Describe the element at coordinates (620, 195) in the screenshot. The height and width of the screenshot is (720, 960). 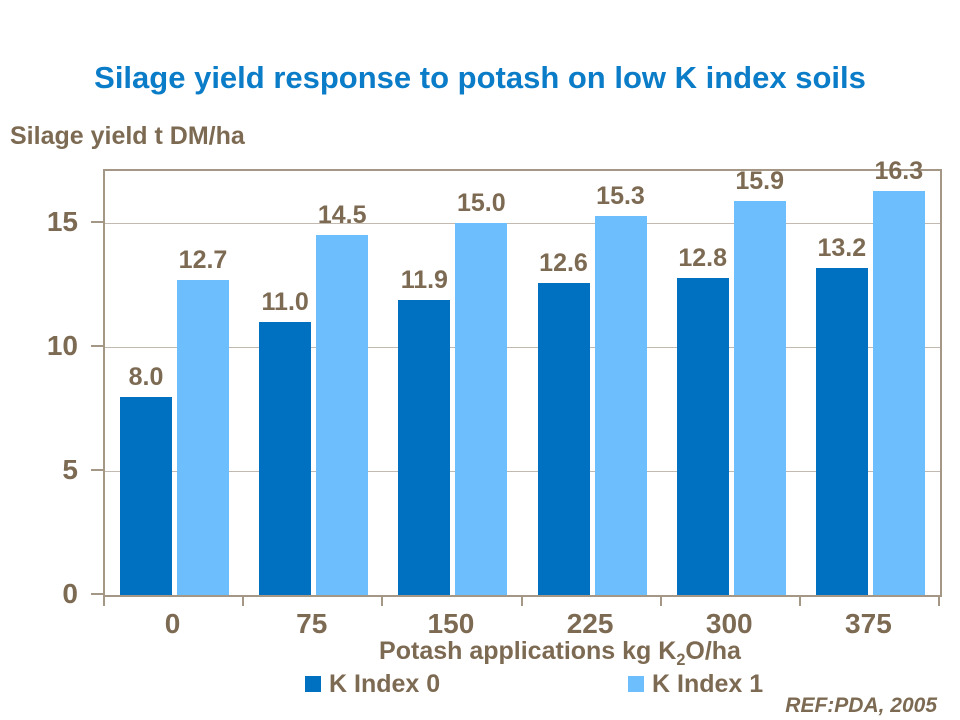
I see `bar-value-label: 15.3` at that location.